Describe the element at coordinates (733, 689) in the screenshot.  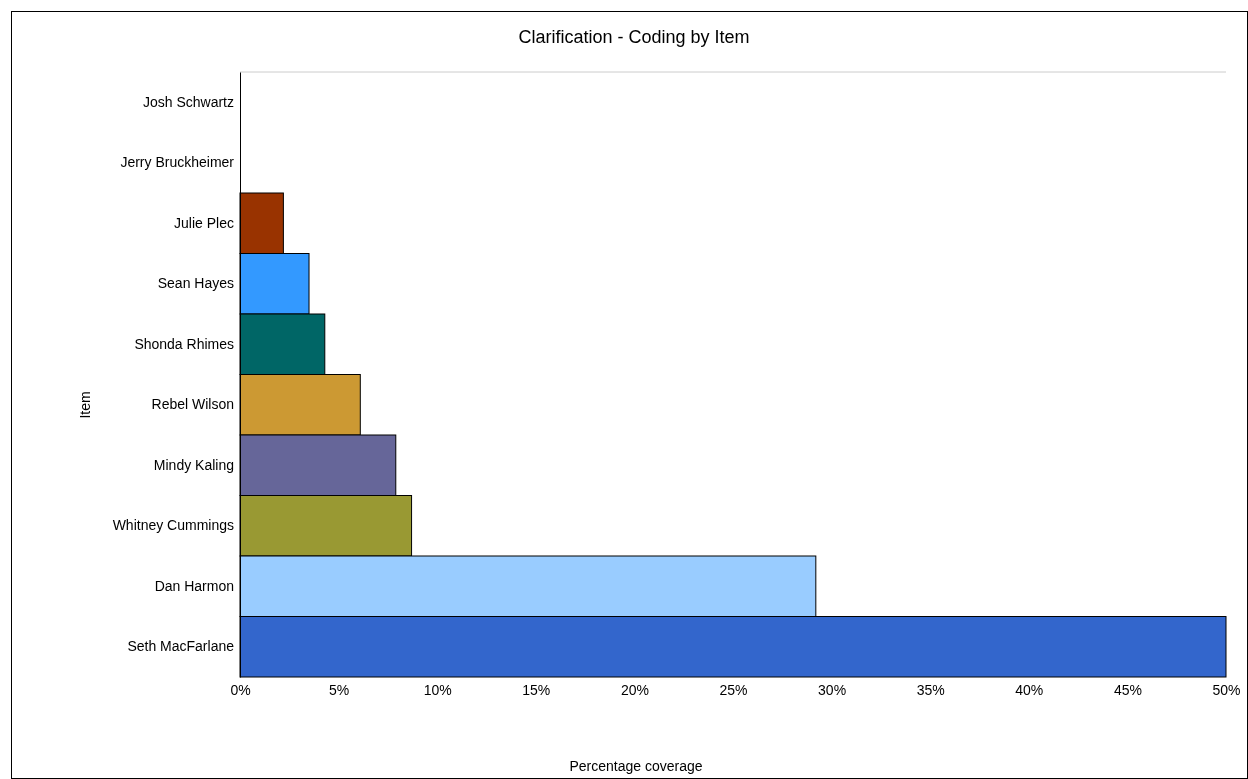
I see `x-tick-label: 25%` at that location.